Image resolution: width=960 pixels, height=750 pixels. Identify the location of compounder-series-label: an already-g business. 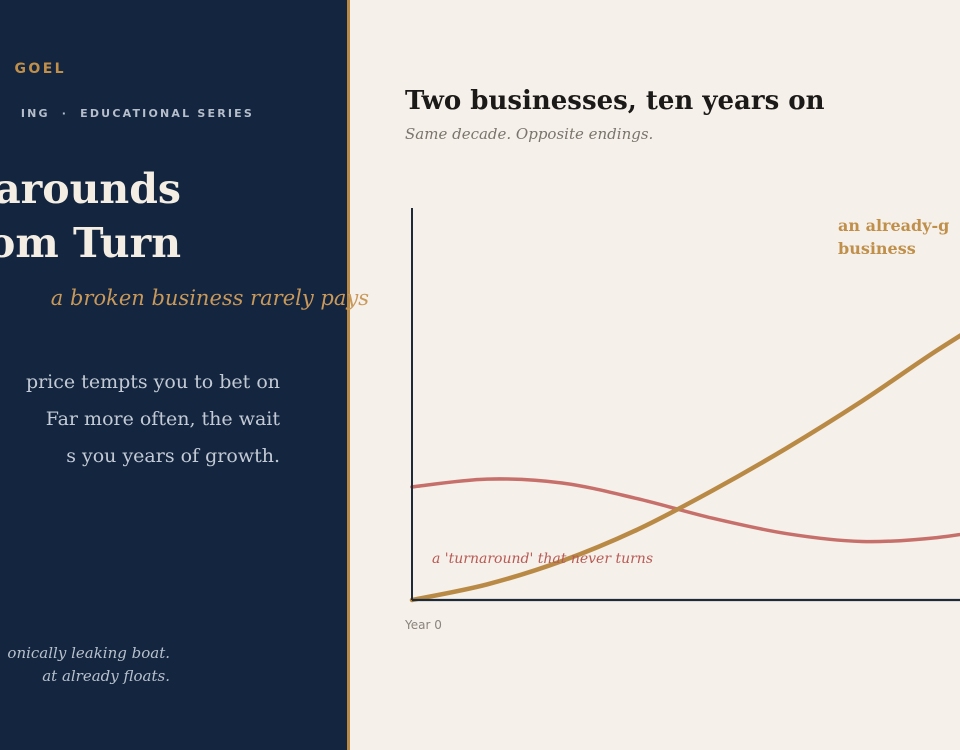
(899, 237).